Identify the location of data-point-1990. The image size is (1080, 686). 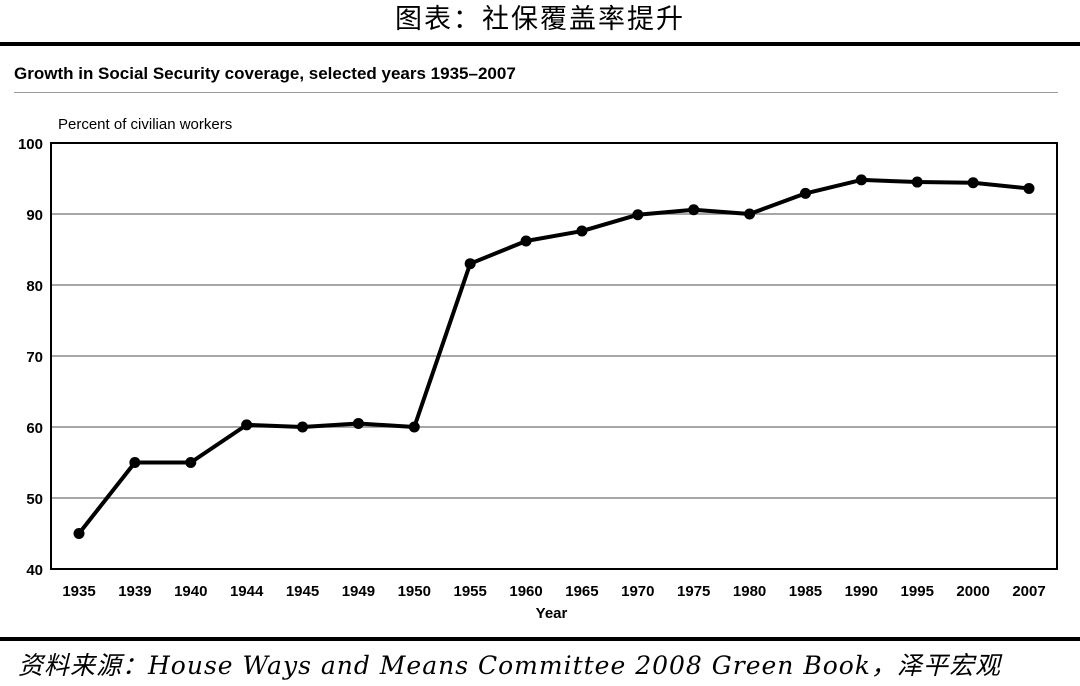
(861, 180).